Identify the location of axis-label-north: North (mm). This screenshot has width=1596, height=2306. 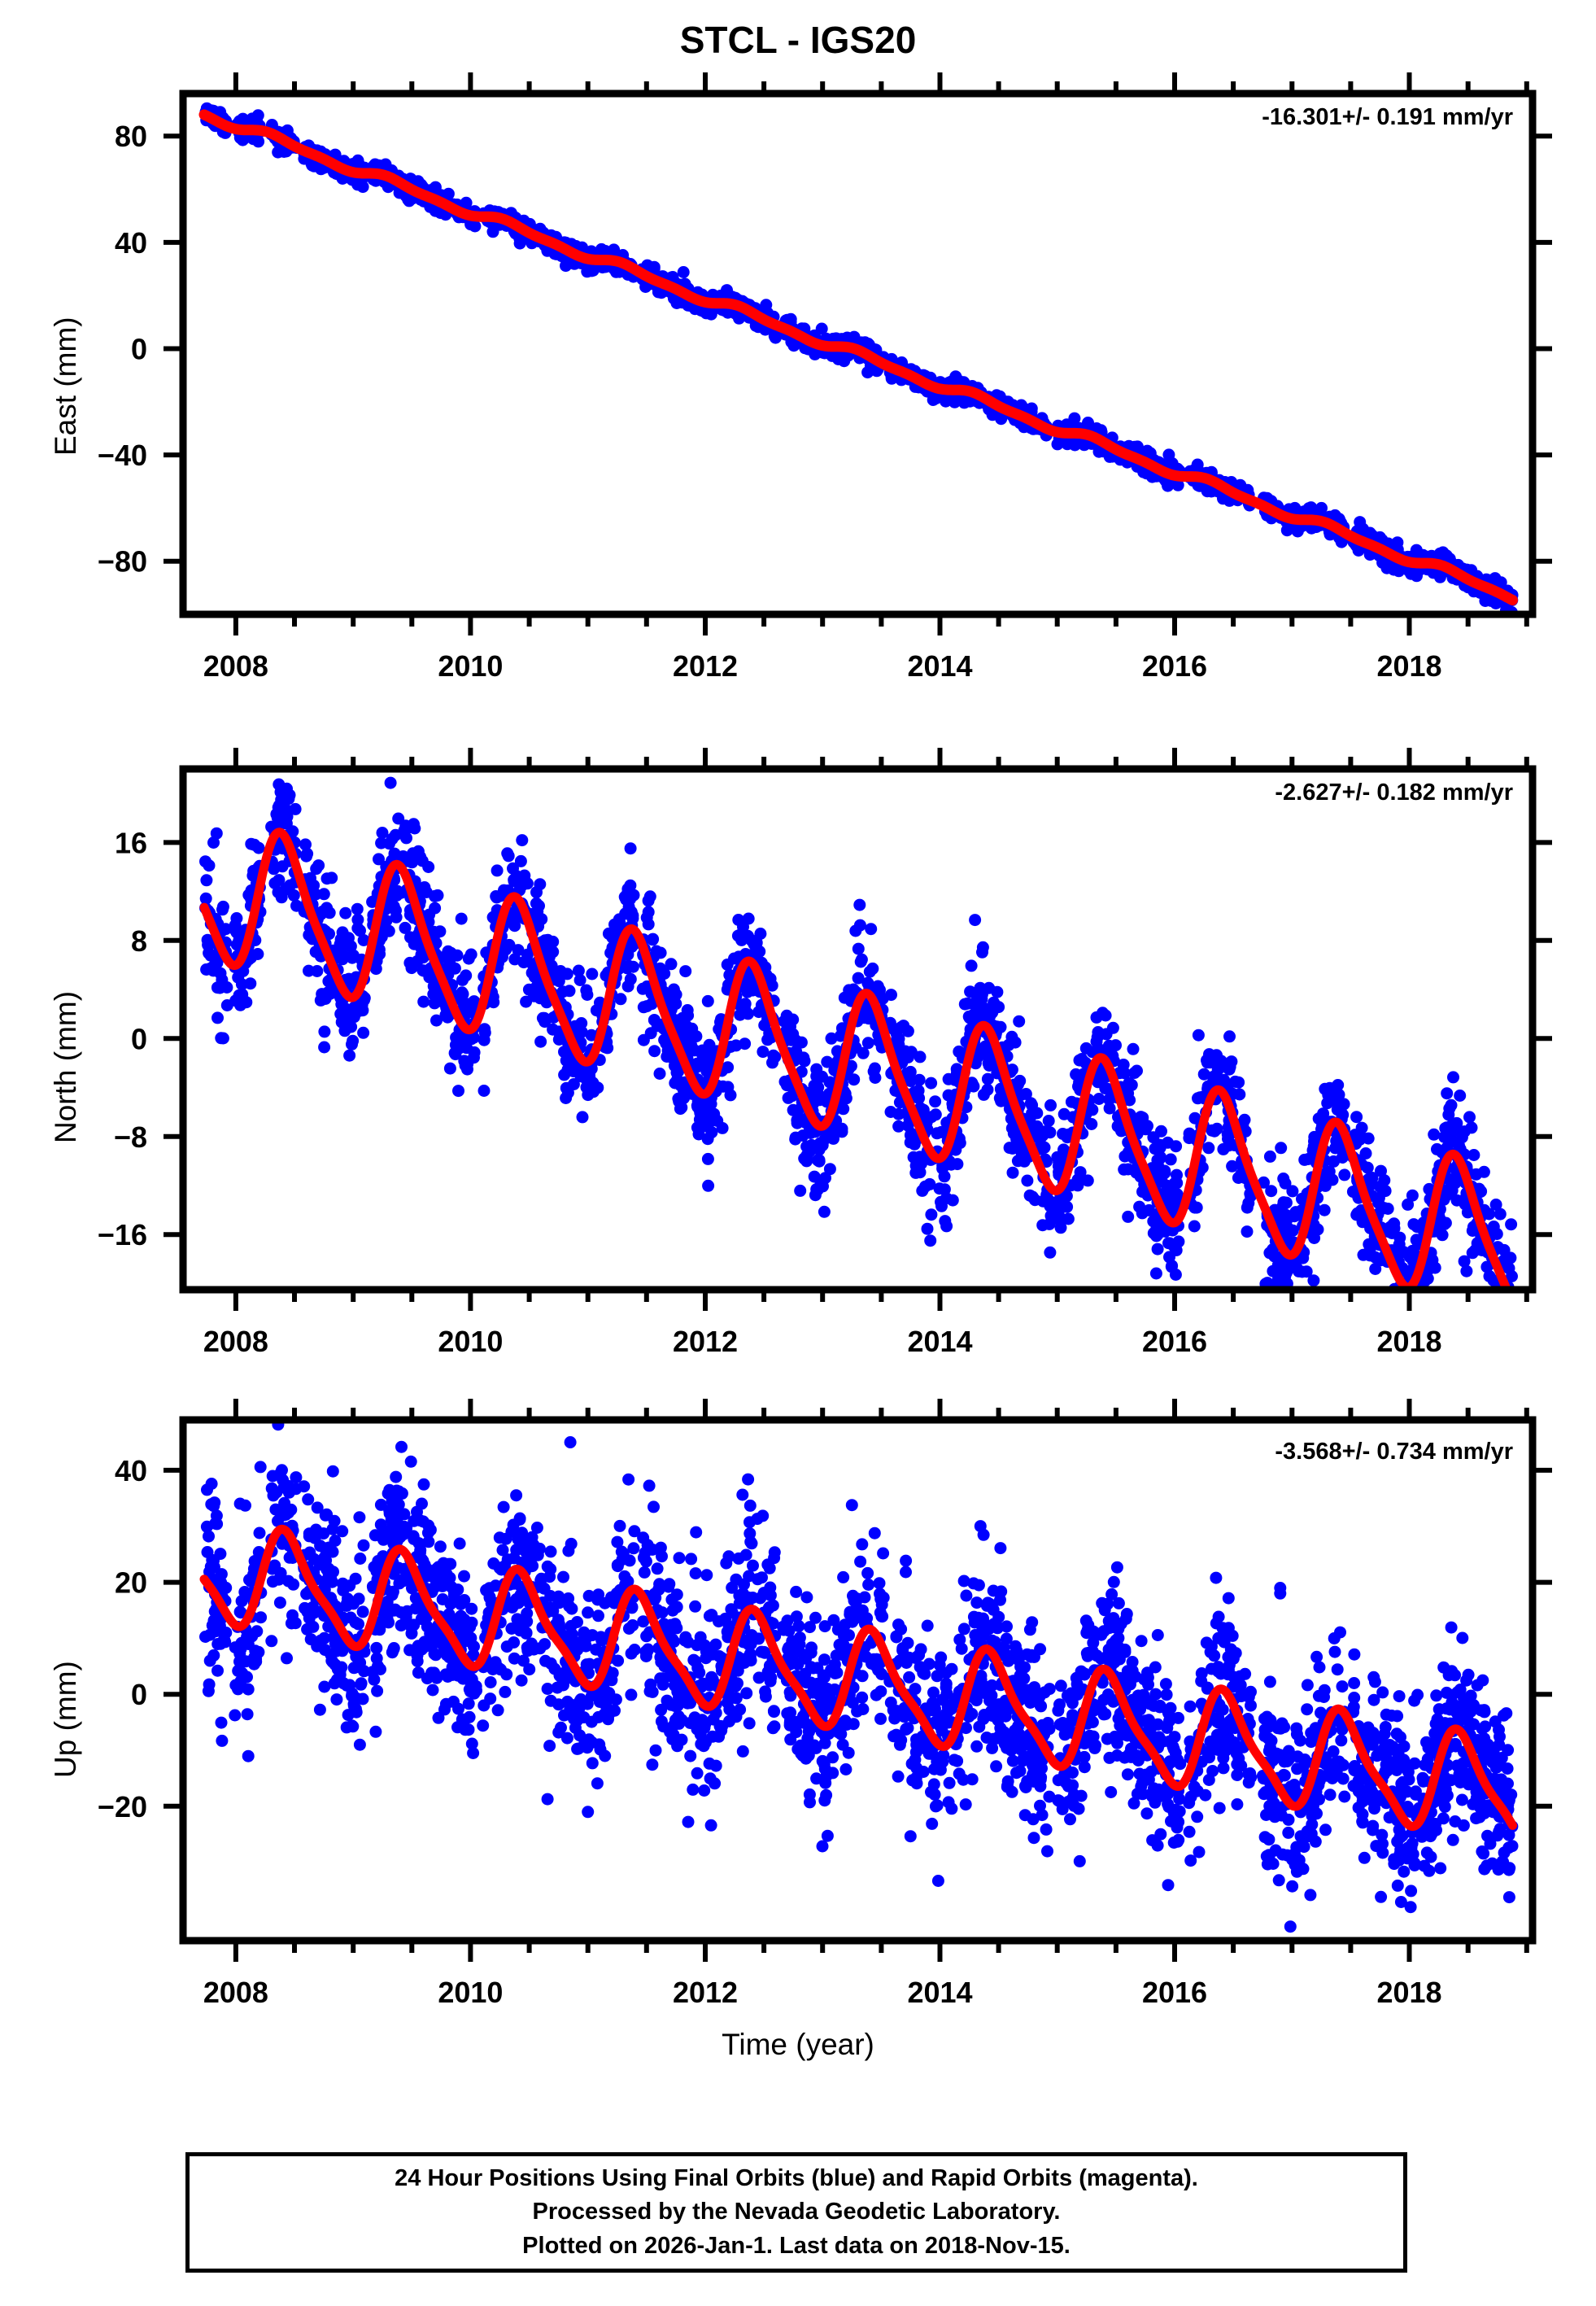
(65, 1066).